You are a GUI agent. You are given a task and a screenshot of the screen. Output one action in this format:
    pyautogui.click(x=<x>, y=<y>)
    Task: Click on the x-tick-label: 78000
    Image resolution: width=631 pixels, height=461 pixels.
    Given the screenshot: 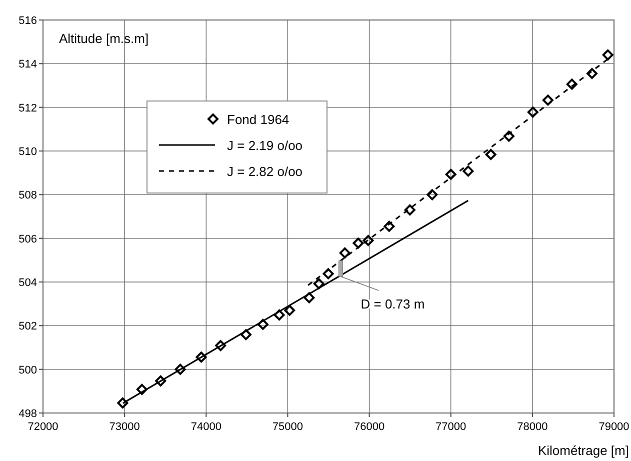 What is the action you would take?
    pyautogui.click(x=532, y=427)
    